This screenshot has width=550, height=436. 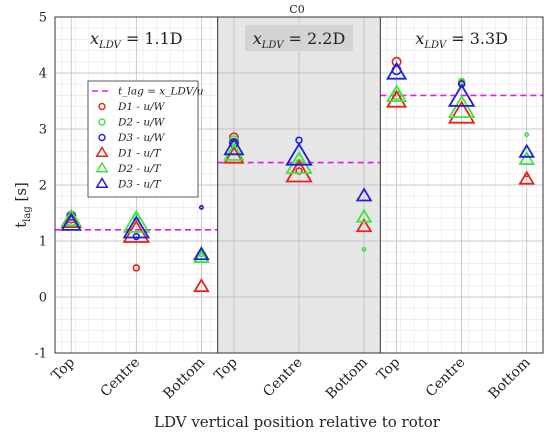 I want to click on legend-entry-label: t_lag = x_LDV/u, so click(x=161, y=92).